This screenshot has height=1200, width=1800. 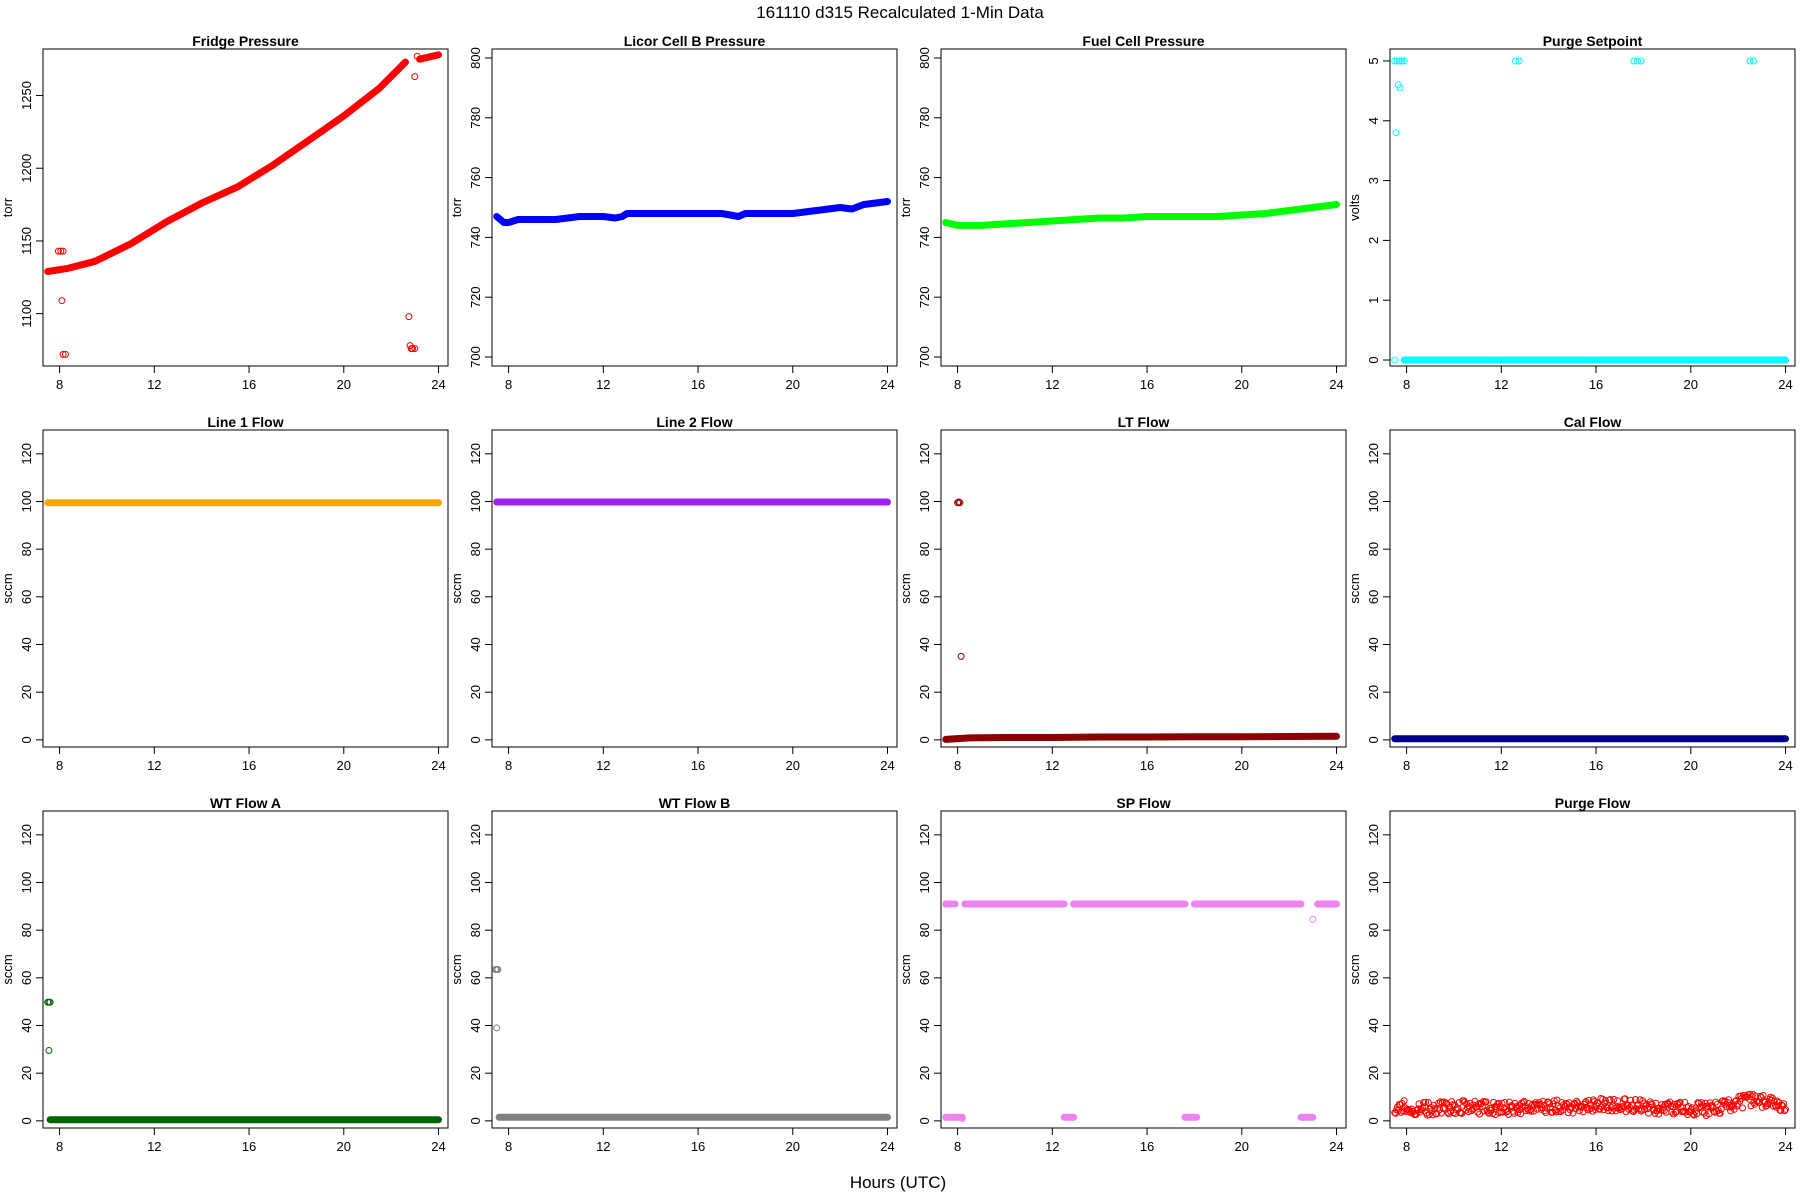 I want to click on y-tick-label: 4, so click(x=1373, y=120).